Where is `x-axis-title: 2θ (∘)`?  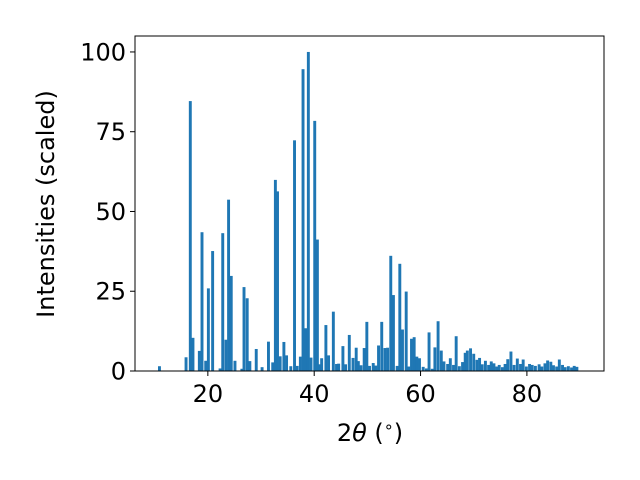
x-axis-title: 2θ (∘) is located at coordinates (370, 432).